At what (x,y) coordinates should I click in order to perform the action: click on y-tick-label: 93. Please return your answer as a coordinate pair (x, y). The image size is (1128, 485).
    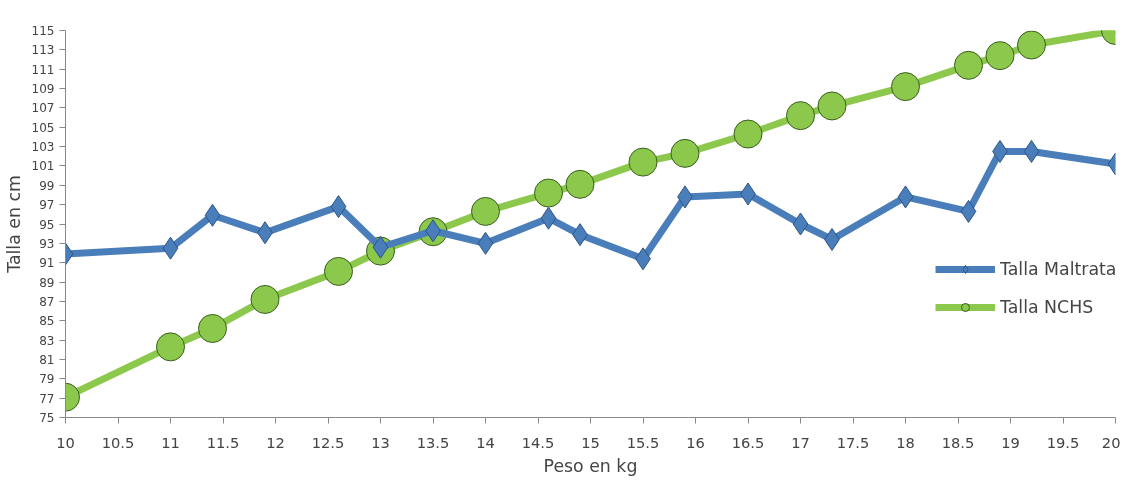
    Looking at the image, I should click on (47, 243).